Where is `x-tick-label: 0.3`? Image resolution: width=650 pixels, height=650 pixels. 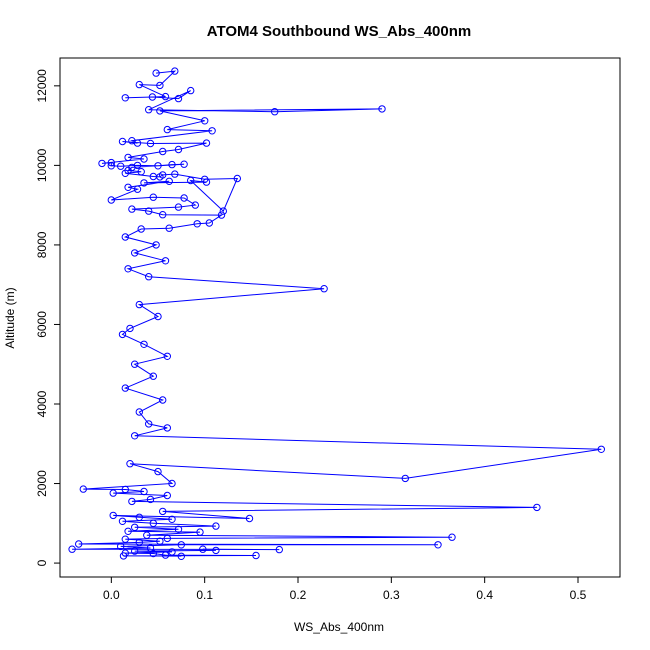 x-tick-label: 0.3 is located at coordinates (391, 595).